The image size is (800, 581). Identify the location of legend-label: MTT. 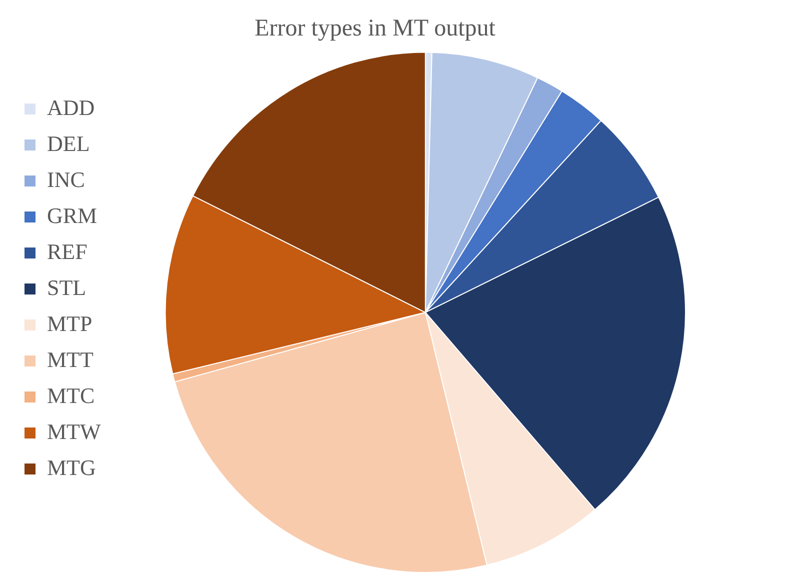
(70, 359).